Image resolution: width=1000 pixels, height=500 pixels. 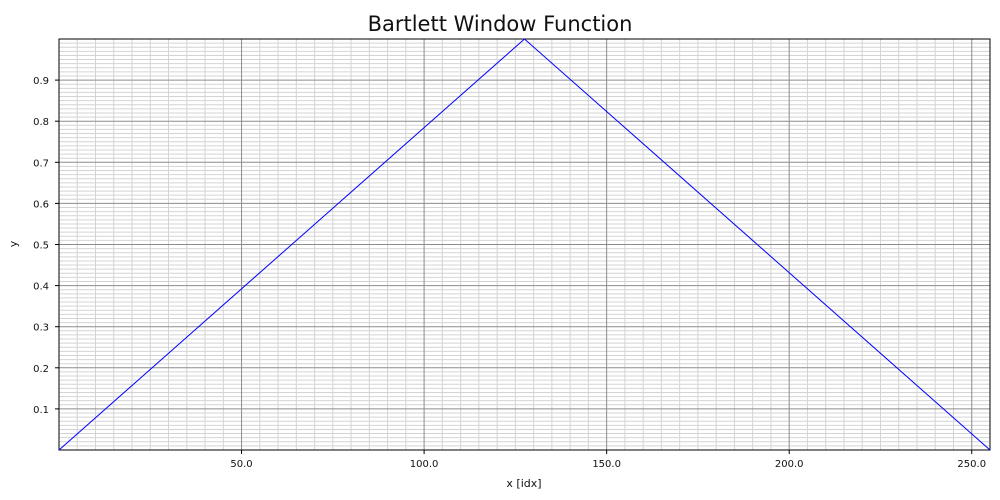 I want to click on y-axis-ticks: 0.1 0.2 0.3 0.4 0.5 0.6 0.7 0.8 0.9, so click(x=46, y=246).